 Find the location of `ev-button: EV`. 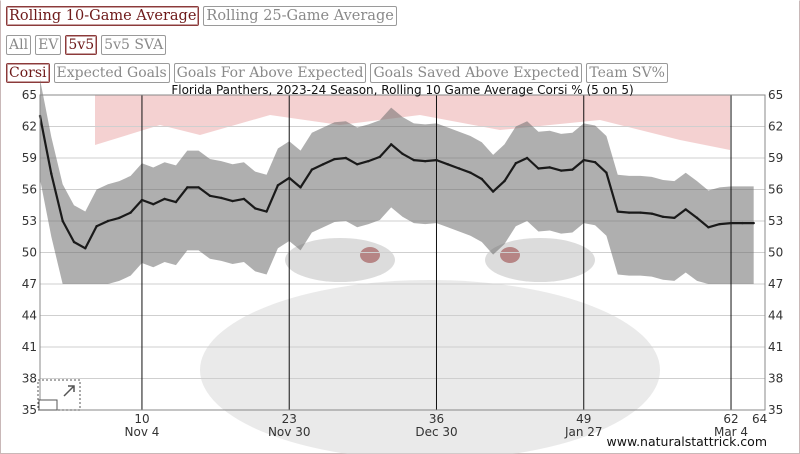

ev-button: EV is located at coordinates (48, 45).